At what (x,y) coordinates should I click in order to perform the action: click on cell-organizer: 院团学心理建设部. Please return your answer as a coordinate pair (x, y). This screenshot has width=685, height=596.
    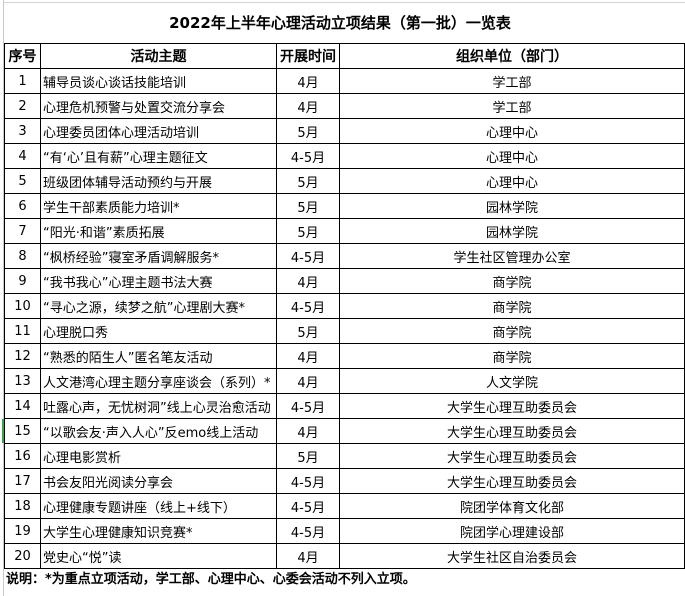
    Looking at the image, I should click on (512, 531).